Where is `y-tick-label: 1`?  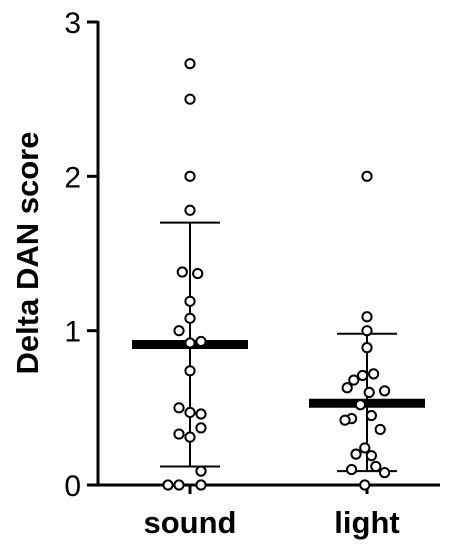 y-tick-label: 1 is located at coordinates (72, 332).